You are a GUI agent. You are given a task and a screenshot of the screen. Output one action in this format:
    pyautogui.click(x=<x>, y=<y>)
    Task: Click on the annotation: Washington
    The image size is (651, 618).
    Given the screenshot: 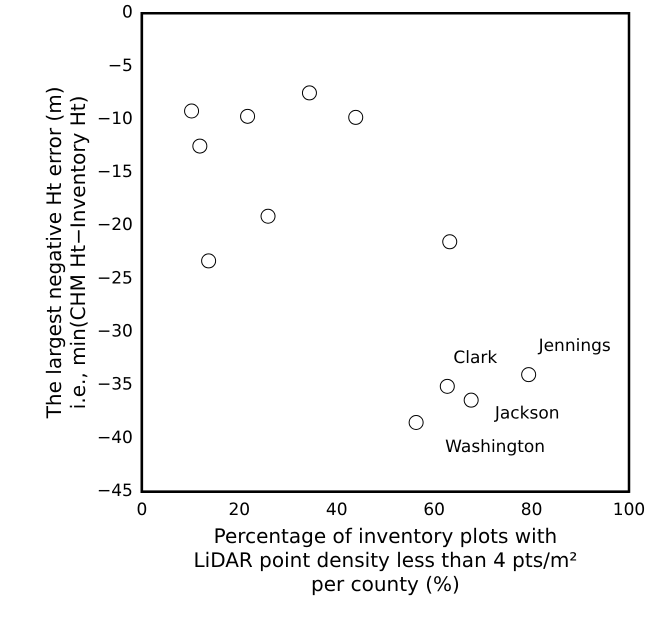 What is the action you would take?
    pyautogui.click(x=495, y=446)
    